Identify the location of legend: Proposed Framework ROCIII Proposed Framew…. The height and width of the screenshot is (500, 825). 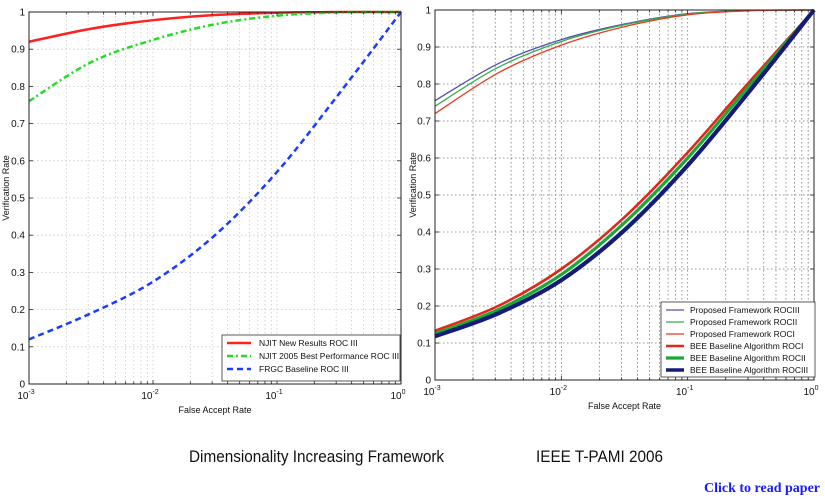
(738, 339).